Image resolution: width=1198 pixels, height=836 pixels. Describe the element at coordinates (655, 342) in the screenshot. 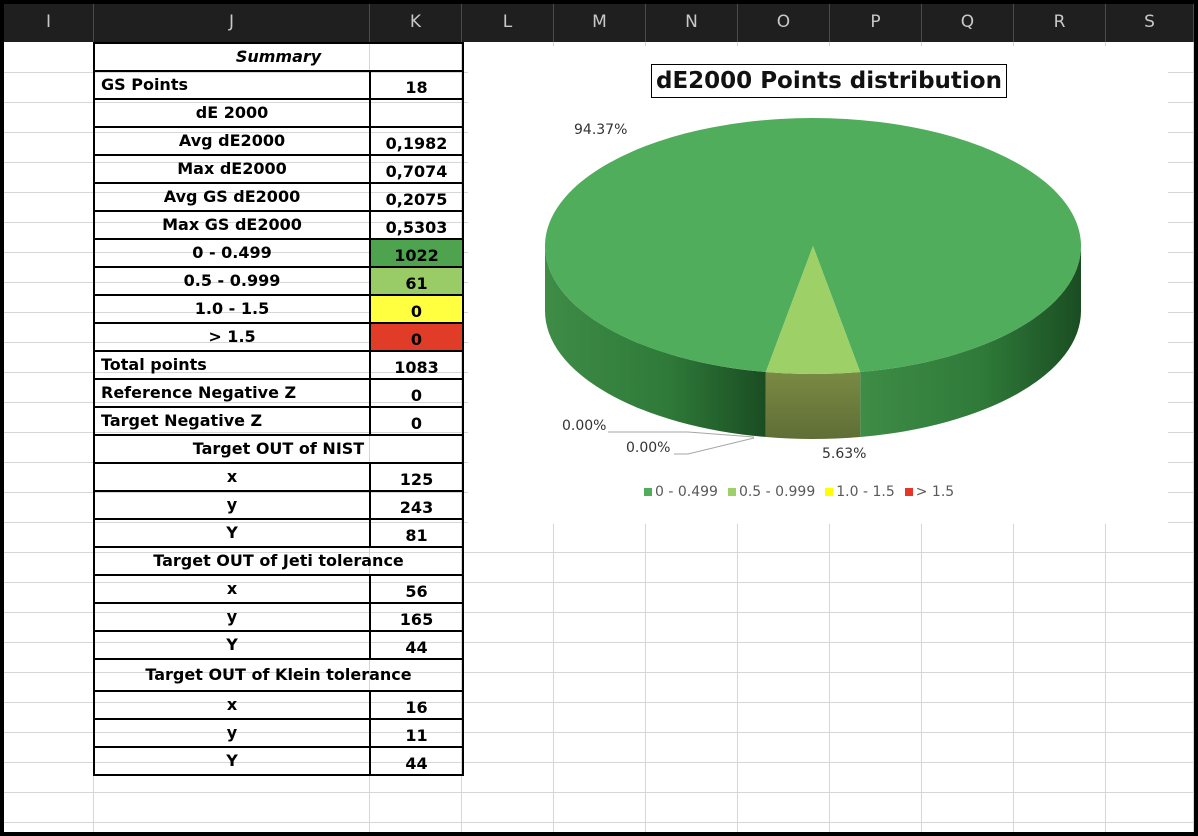

I see `slice-side-0-left` at that location.